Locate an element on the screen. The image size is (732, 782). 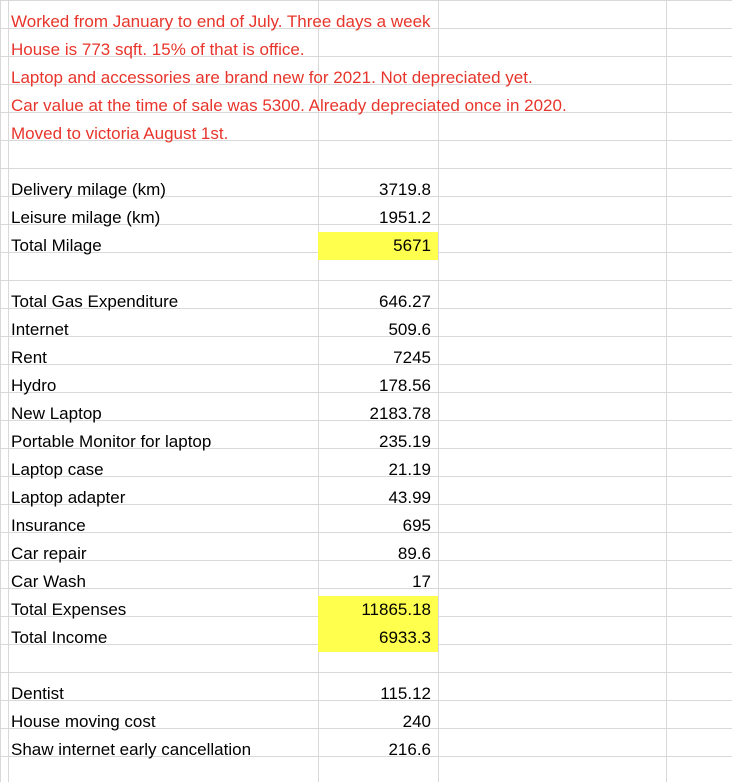
table-row: Laptop adapter 43.99 is located at coordinates (366, 498).